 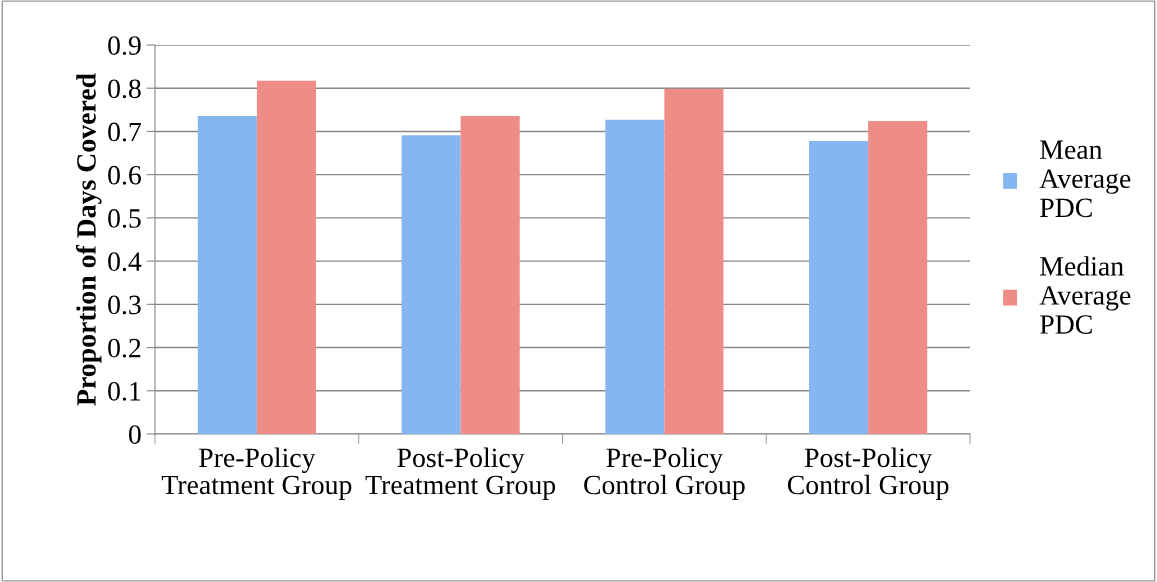 I want to click on y-tick-label: 0.6, so click(x=124, y=175).